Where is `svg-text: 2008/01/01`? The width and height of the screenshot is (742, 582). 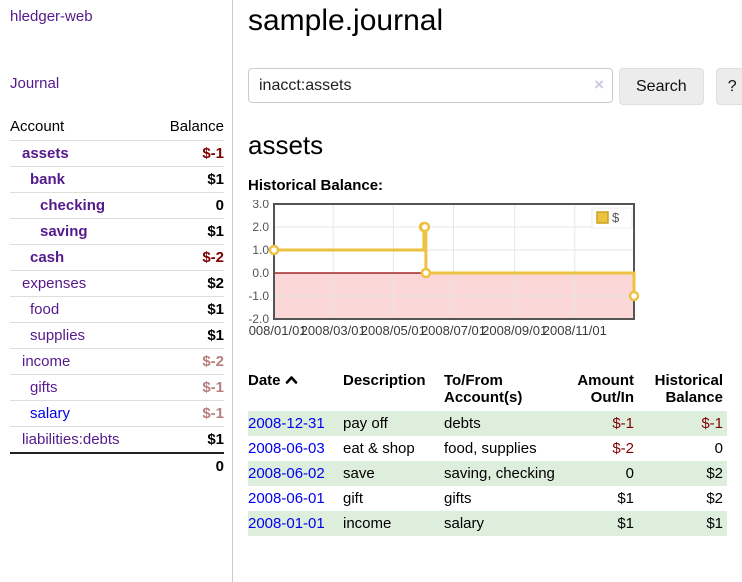 svg-text: 2008/01/01 is located at coordinates (277, 330).